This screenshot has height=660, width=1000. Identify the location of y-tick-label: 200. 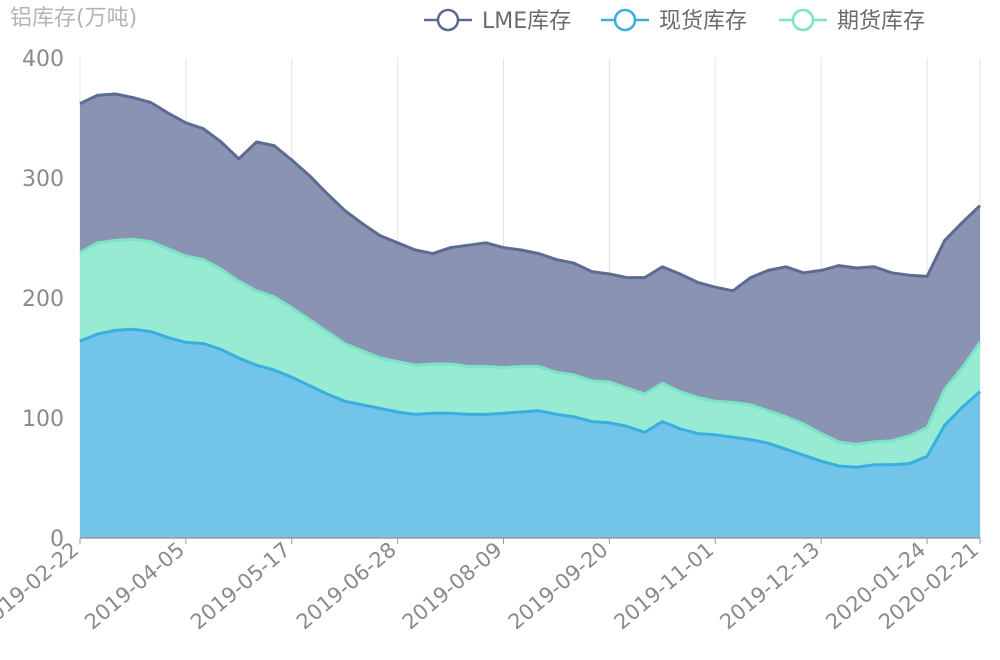
(43, 299).